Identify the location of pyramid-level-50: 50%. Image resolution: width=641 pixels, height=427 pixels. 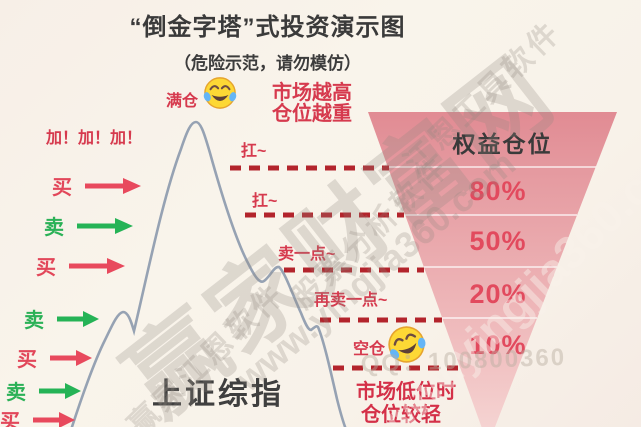
(498, 241).